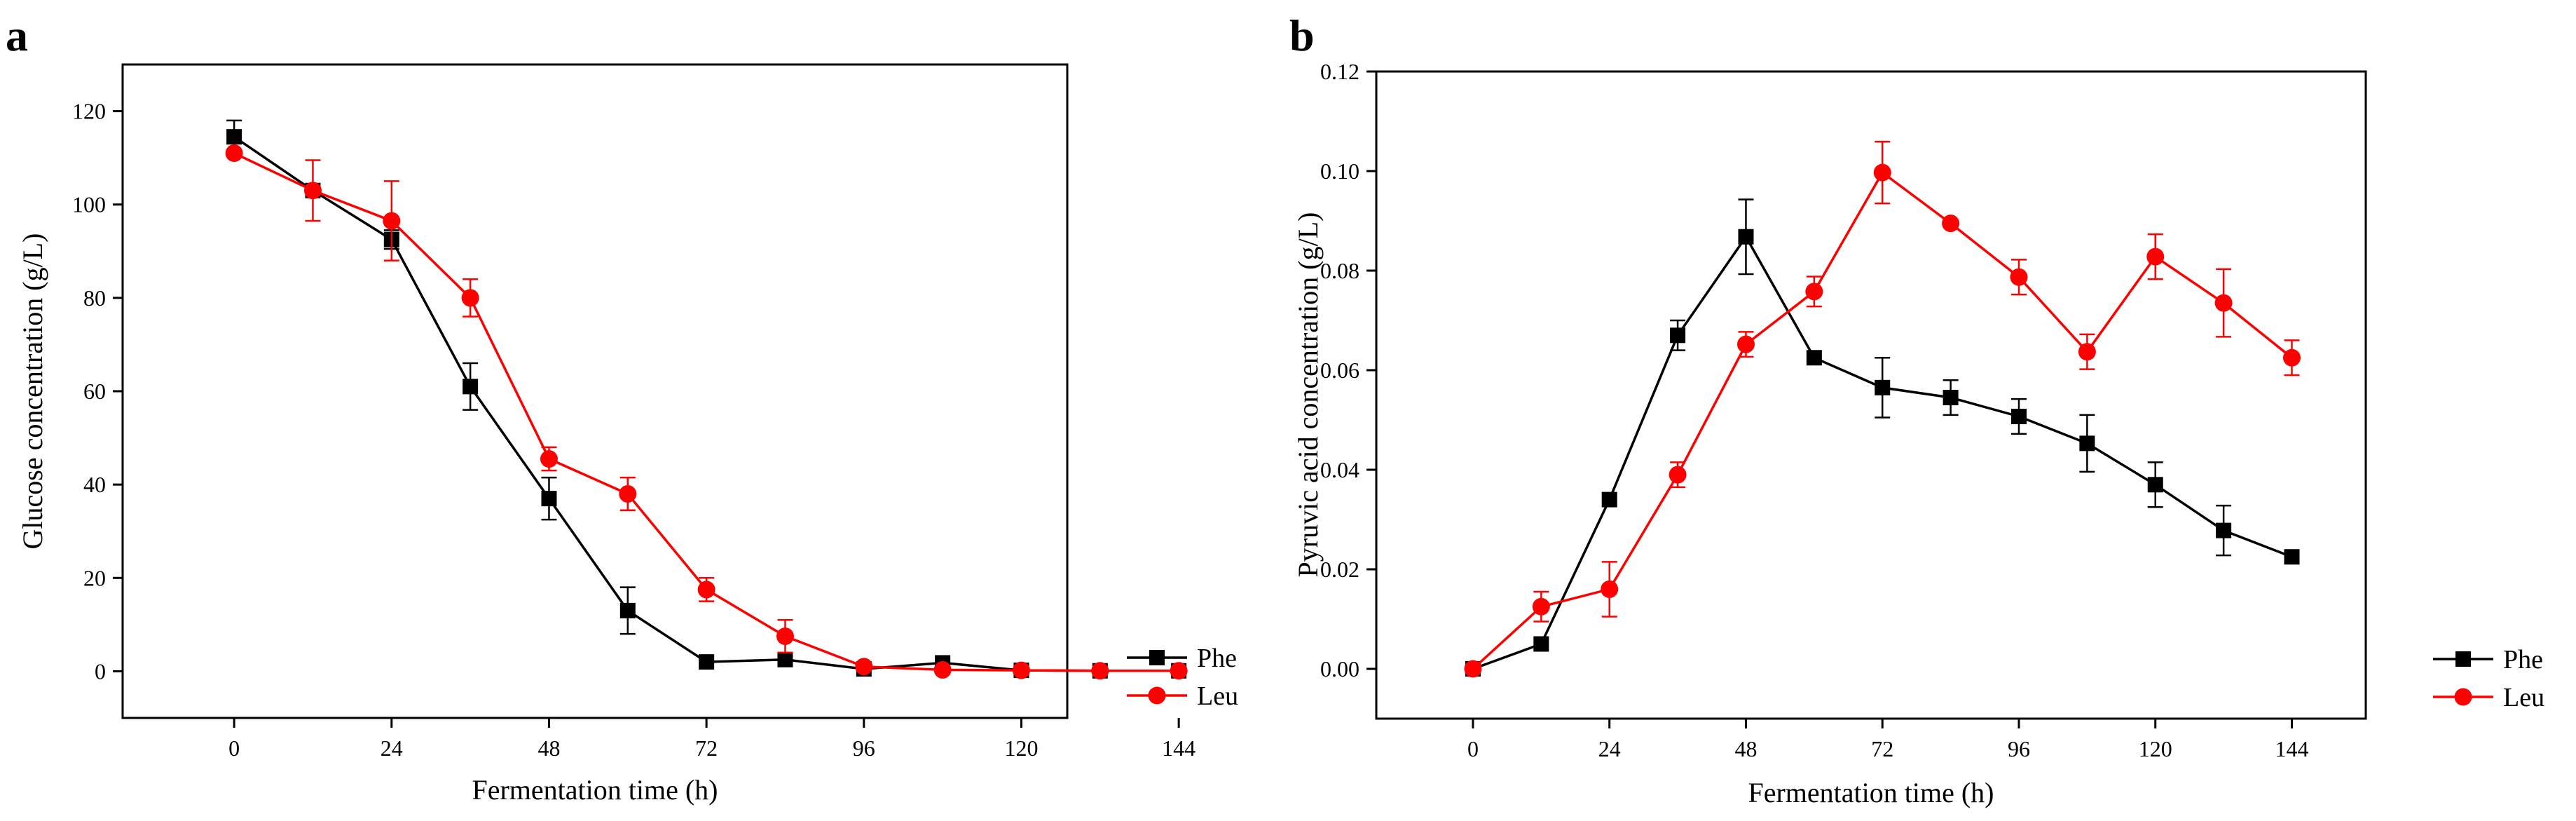 This screenshot has height=821, width=2576. I want to click on y-tick-label: 0.08, so click(1339, 270).